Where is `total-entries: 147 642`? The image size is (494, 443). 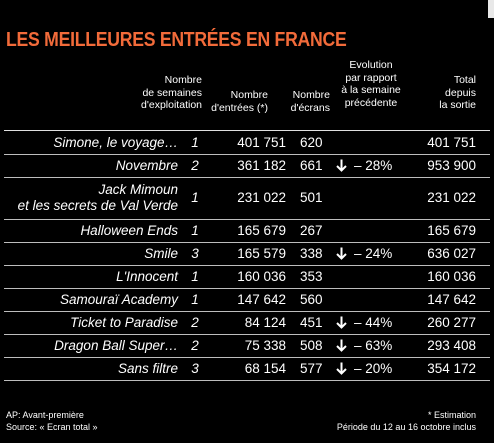 total-entries: 147 642 is located at coordinates (451, 299).